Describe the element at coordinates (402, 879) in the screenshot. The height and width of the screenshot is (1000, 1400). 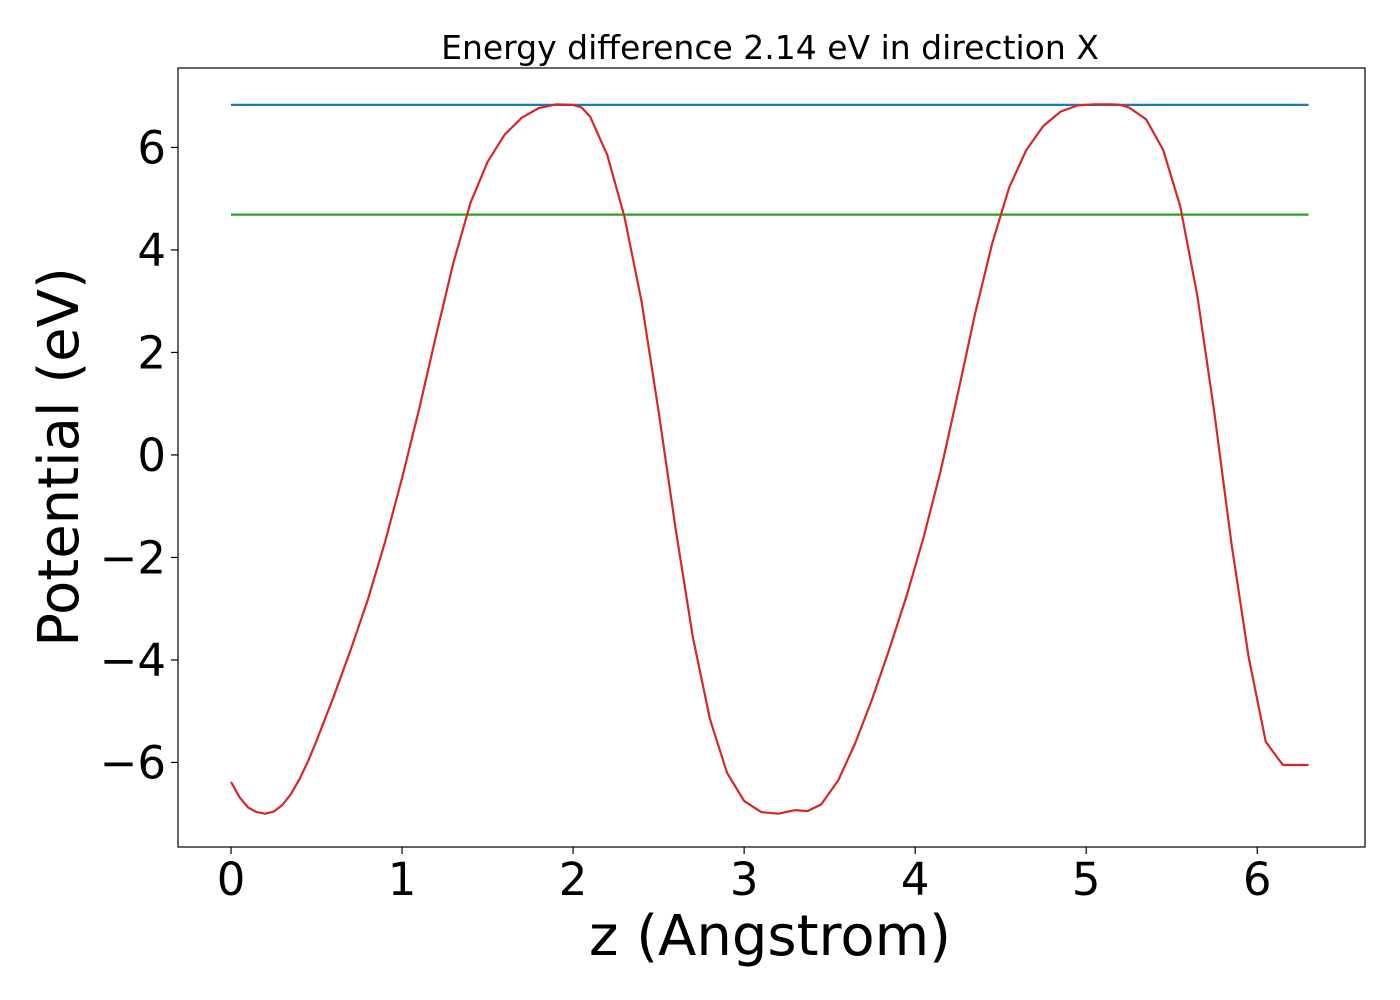
I see `x-tick-label: 1` at that location.